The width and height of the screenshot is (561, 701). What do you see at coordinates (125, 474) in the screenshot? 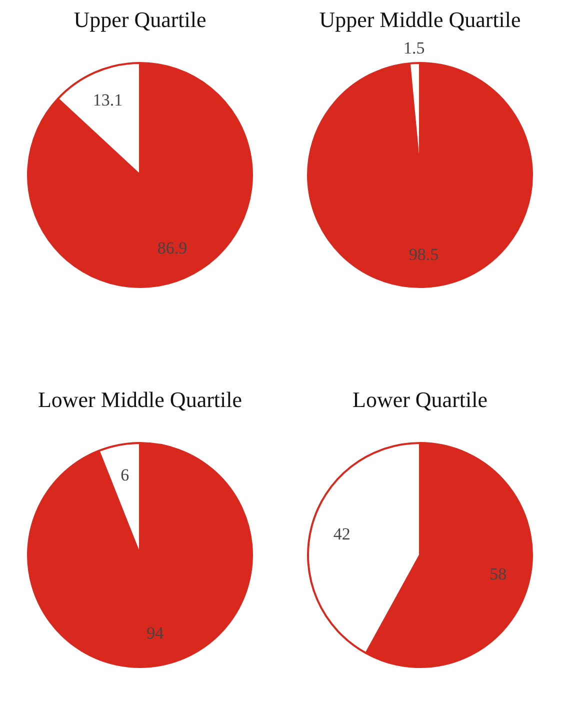
I see `data-label: 6` at bounding box center [125, 474].